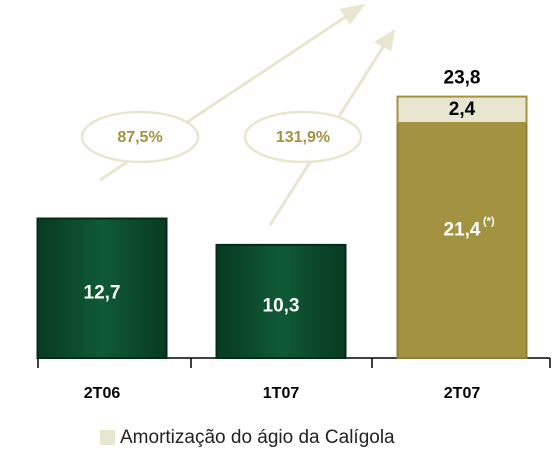 This screenshot has height=450, width=552. I want to click on growth-label: 87,5%, so click(139, 137).